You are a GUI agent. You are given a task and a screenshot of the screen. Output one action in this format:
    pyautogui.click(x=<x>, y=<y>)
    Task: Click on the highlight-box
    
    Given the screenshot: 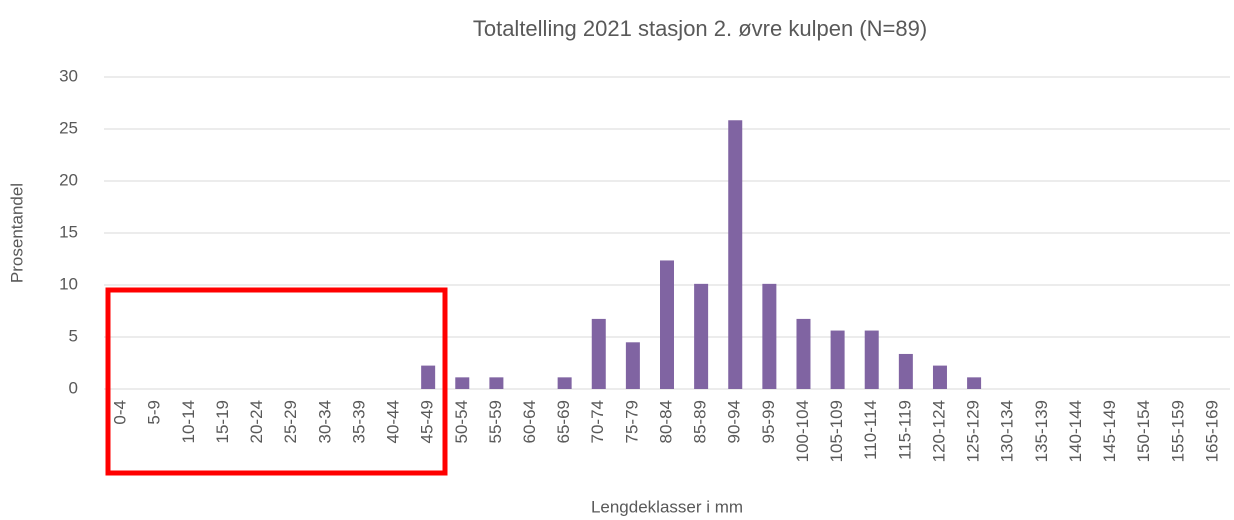 What is the action you would take?
    pyautogui.click(x=276, y=381)
    